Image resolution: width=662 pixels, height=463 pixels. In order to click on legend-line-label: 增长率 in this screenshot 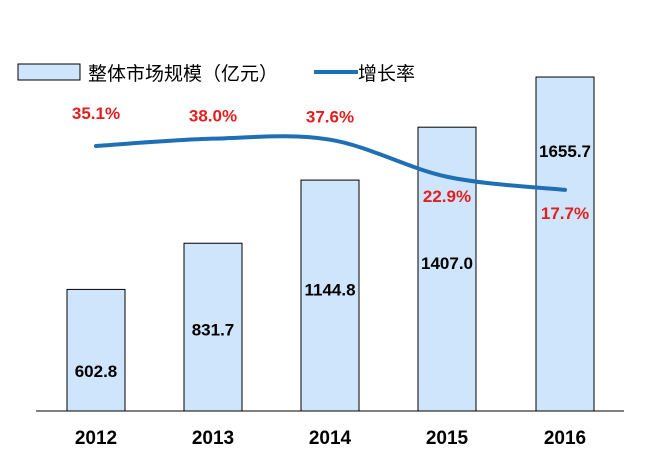, I will do `click(386, 74)`.